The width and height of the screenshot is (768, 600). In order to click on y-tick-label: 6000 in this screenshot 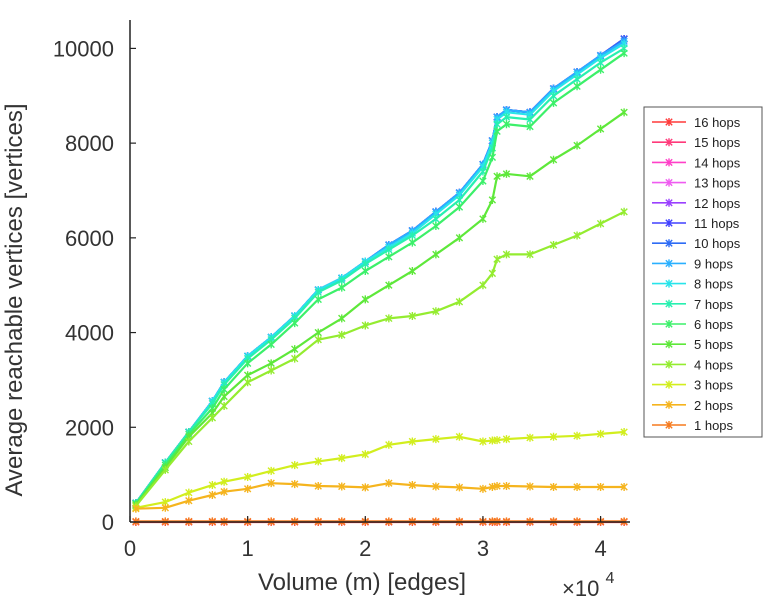, I will do `click(89, 238)`.